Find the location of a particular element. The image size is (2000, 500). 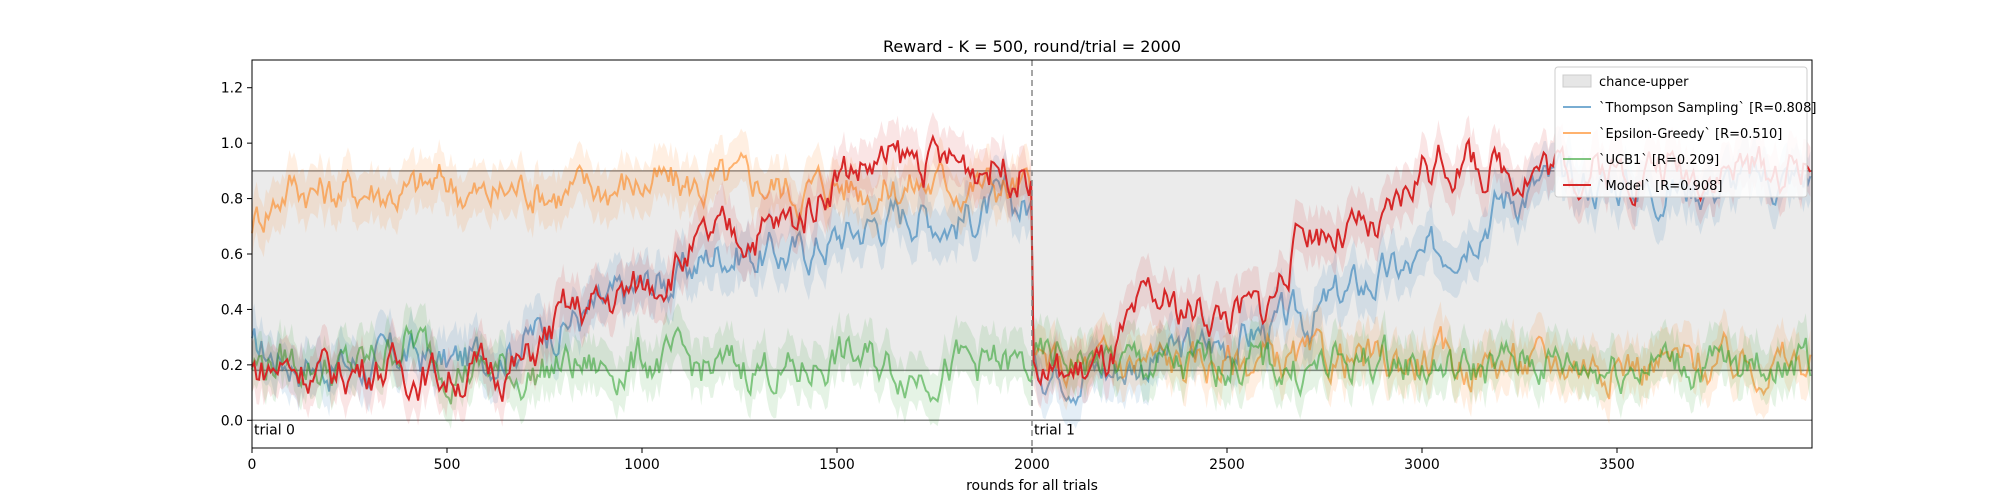

chart-title: Reward - K = 500, round/trial = 2000 is located at coordinates (1032, 46).